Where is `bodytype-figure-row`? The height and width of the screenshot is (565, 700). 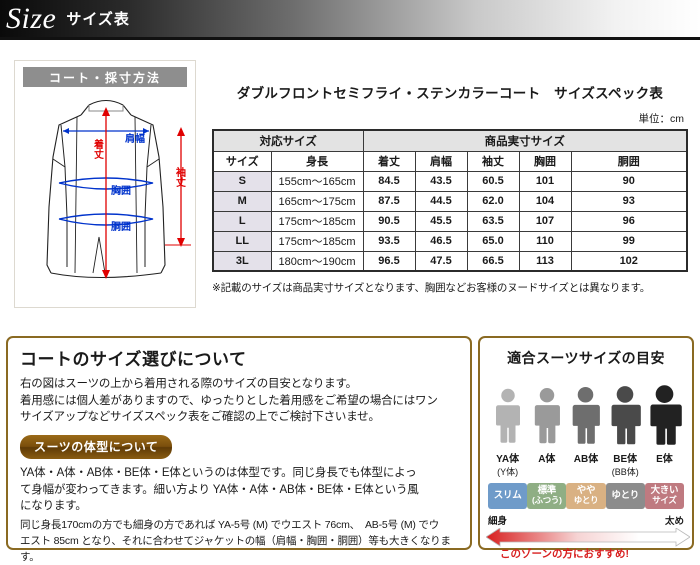
bodytype-figure-row is located at coordinates (586, 413).